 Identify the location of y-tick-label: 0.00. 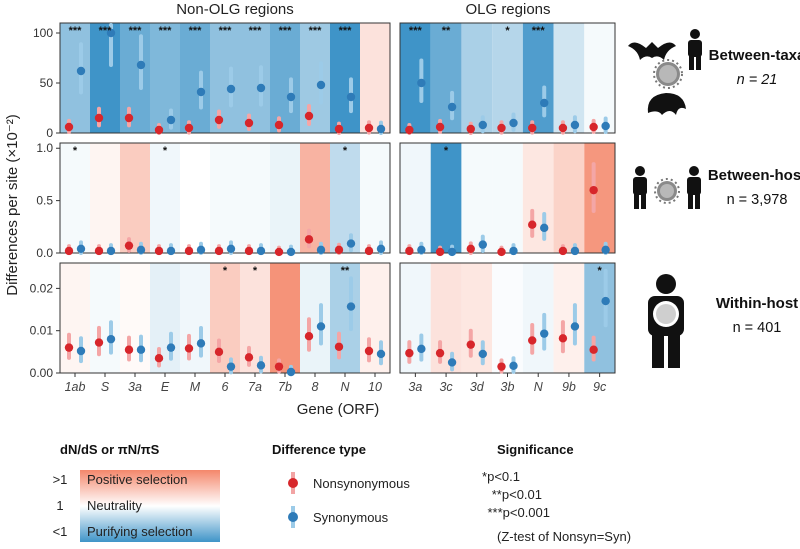
(42, 373).